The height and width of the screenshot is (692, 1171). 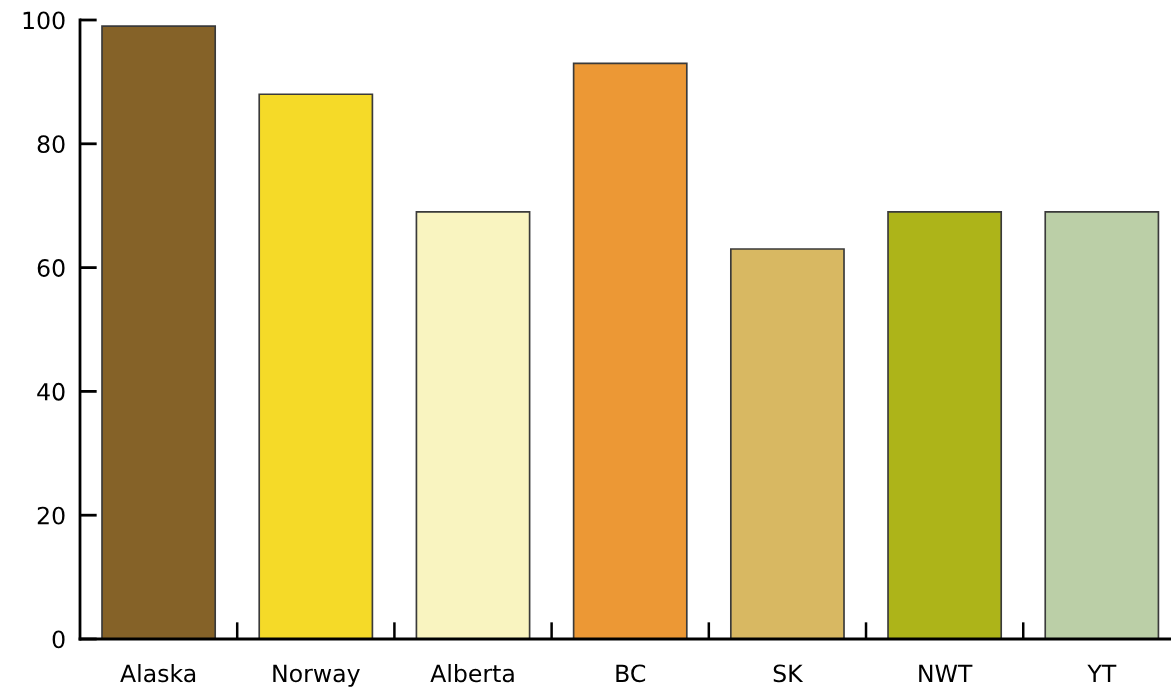 I want to click on x-tick-label: Norway, so click(x=316, y=675).